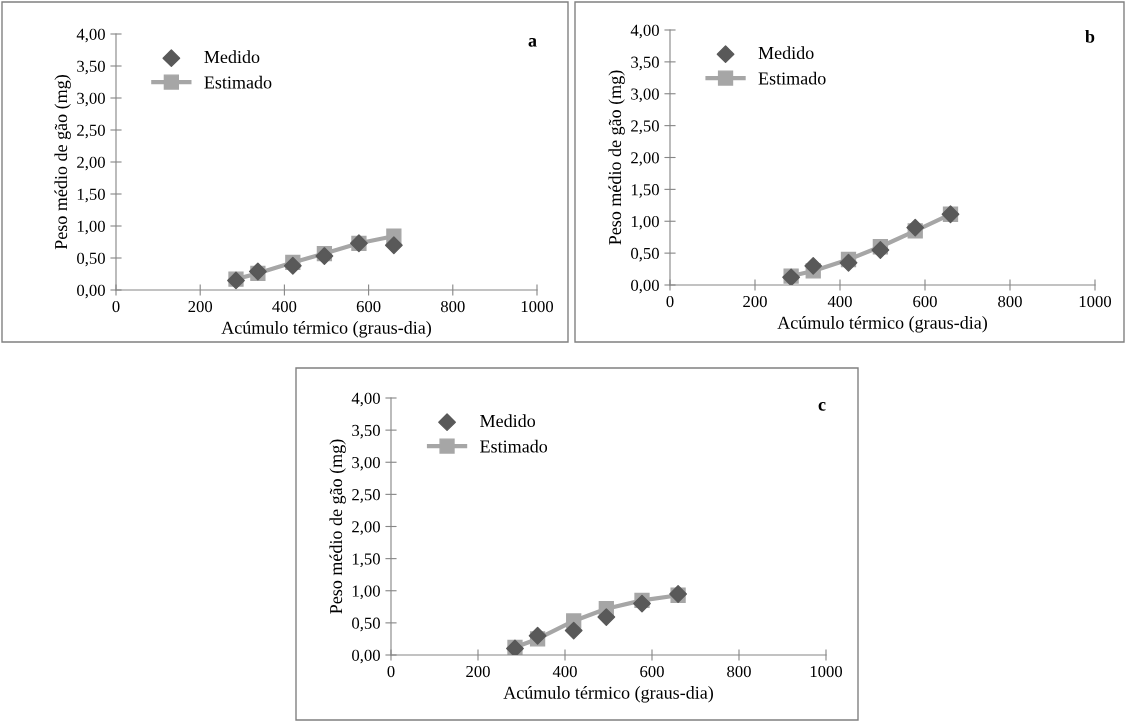  Describe the element at coordinates (822, 406) in the screenshot. I see `chart-title: c` at that location.